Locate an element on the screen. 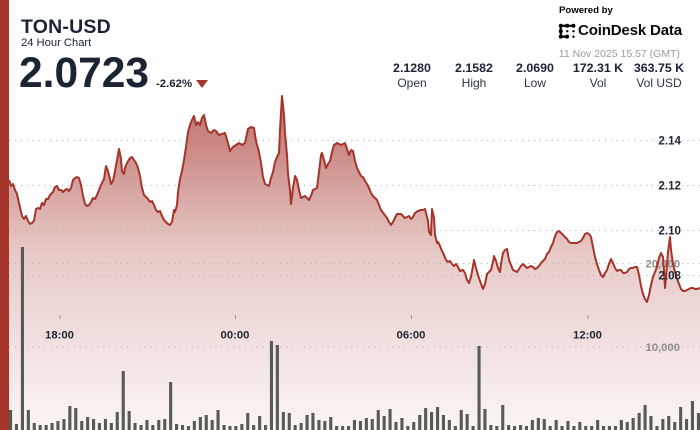 The width and height of the screenshot is (700, 430). svg-text: 2.08 is located at coordinates (669, 276).